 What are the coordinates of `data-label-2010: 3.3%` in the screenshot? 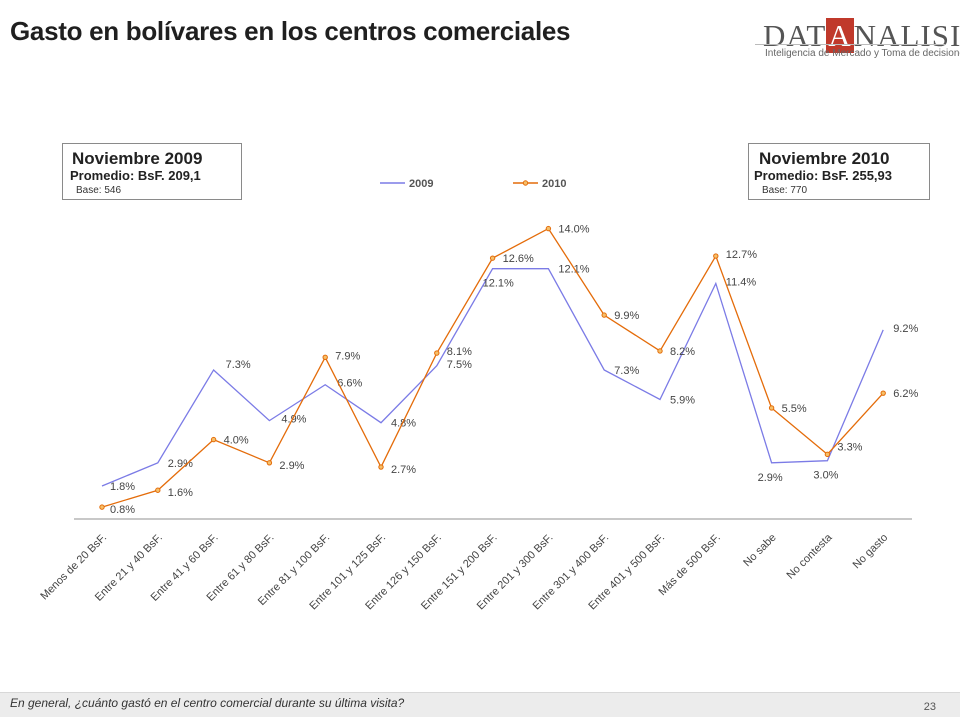 It's located at (849, 447).